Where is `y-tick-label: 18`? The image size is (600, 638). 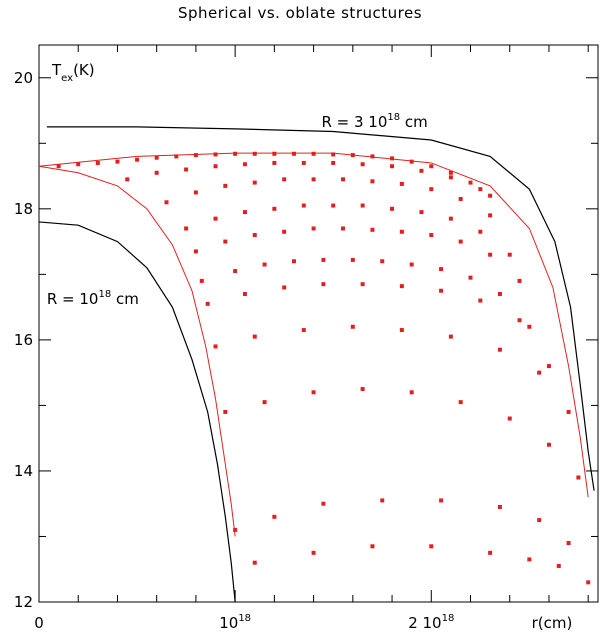 y-tick-label: 18 is located at coordinates (23, 209).